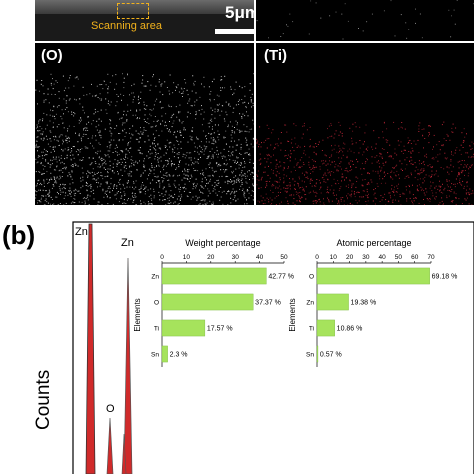  Describe the element at coordinates (310, 303) in the screenshot. I see `atomic-category-label: Zn` at that location.